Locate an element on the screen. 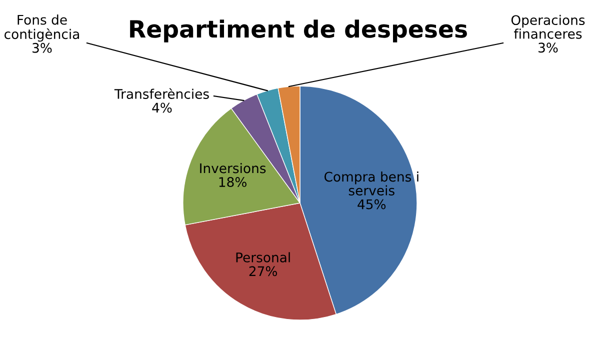  slice-label: Transferències is located at coordinates (161, 93).